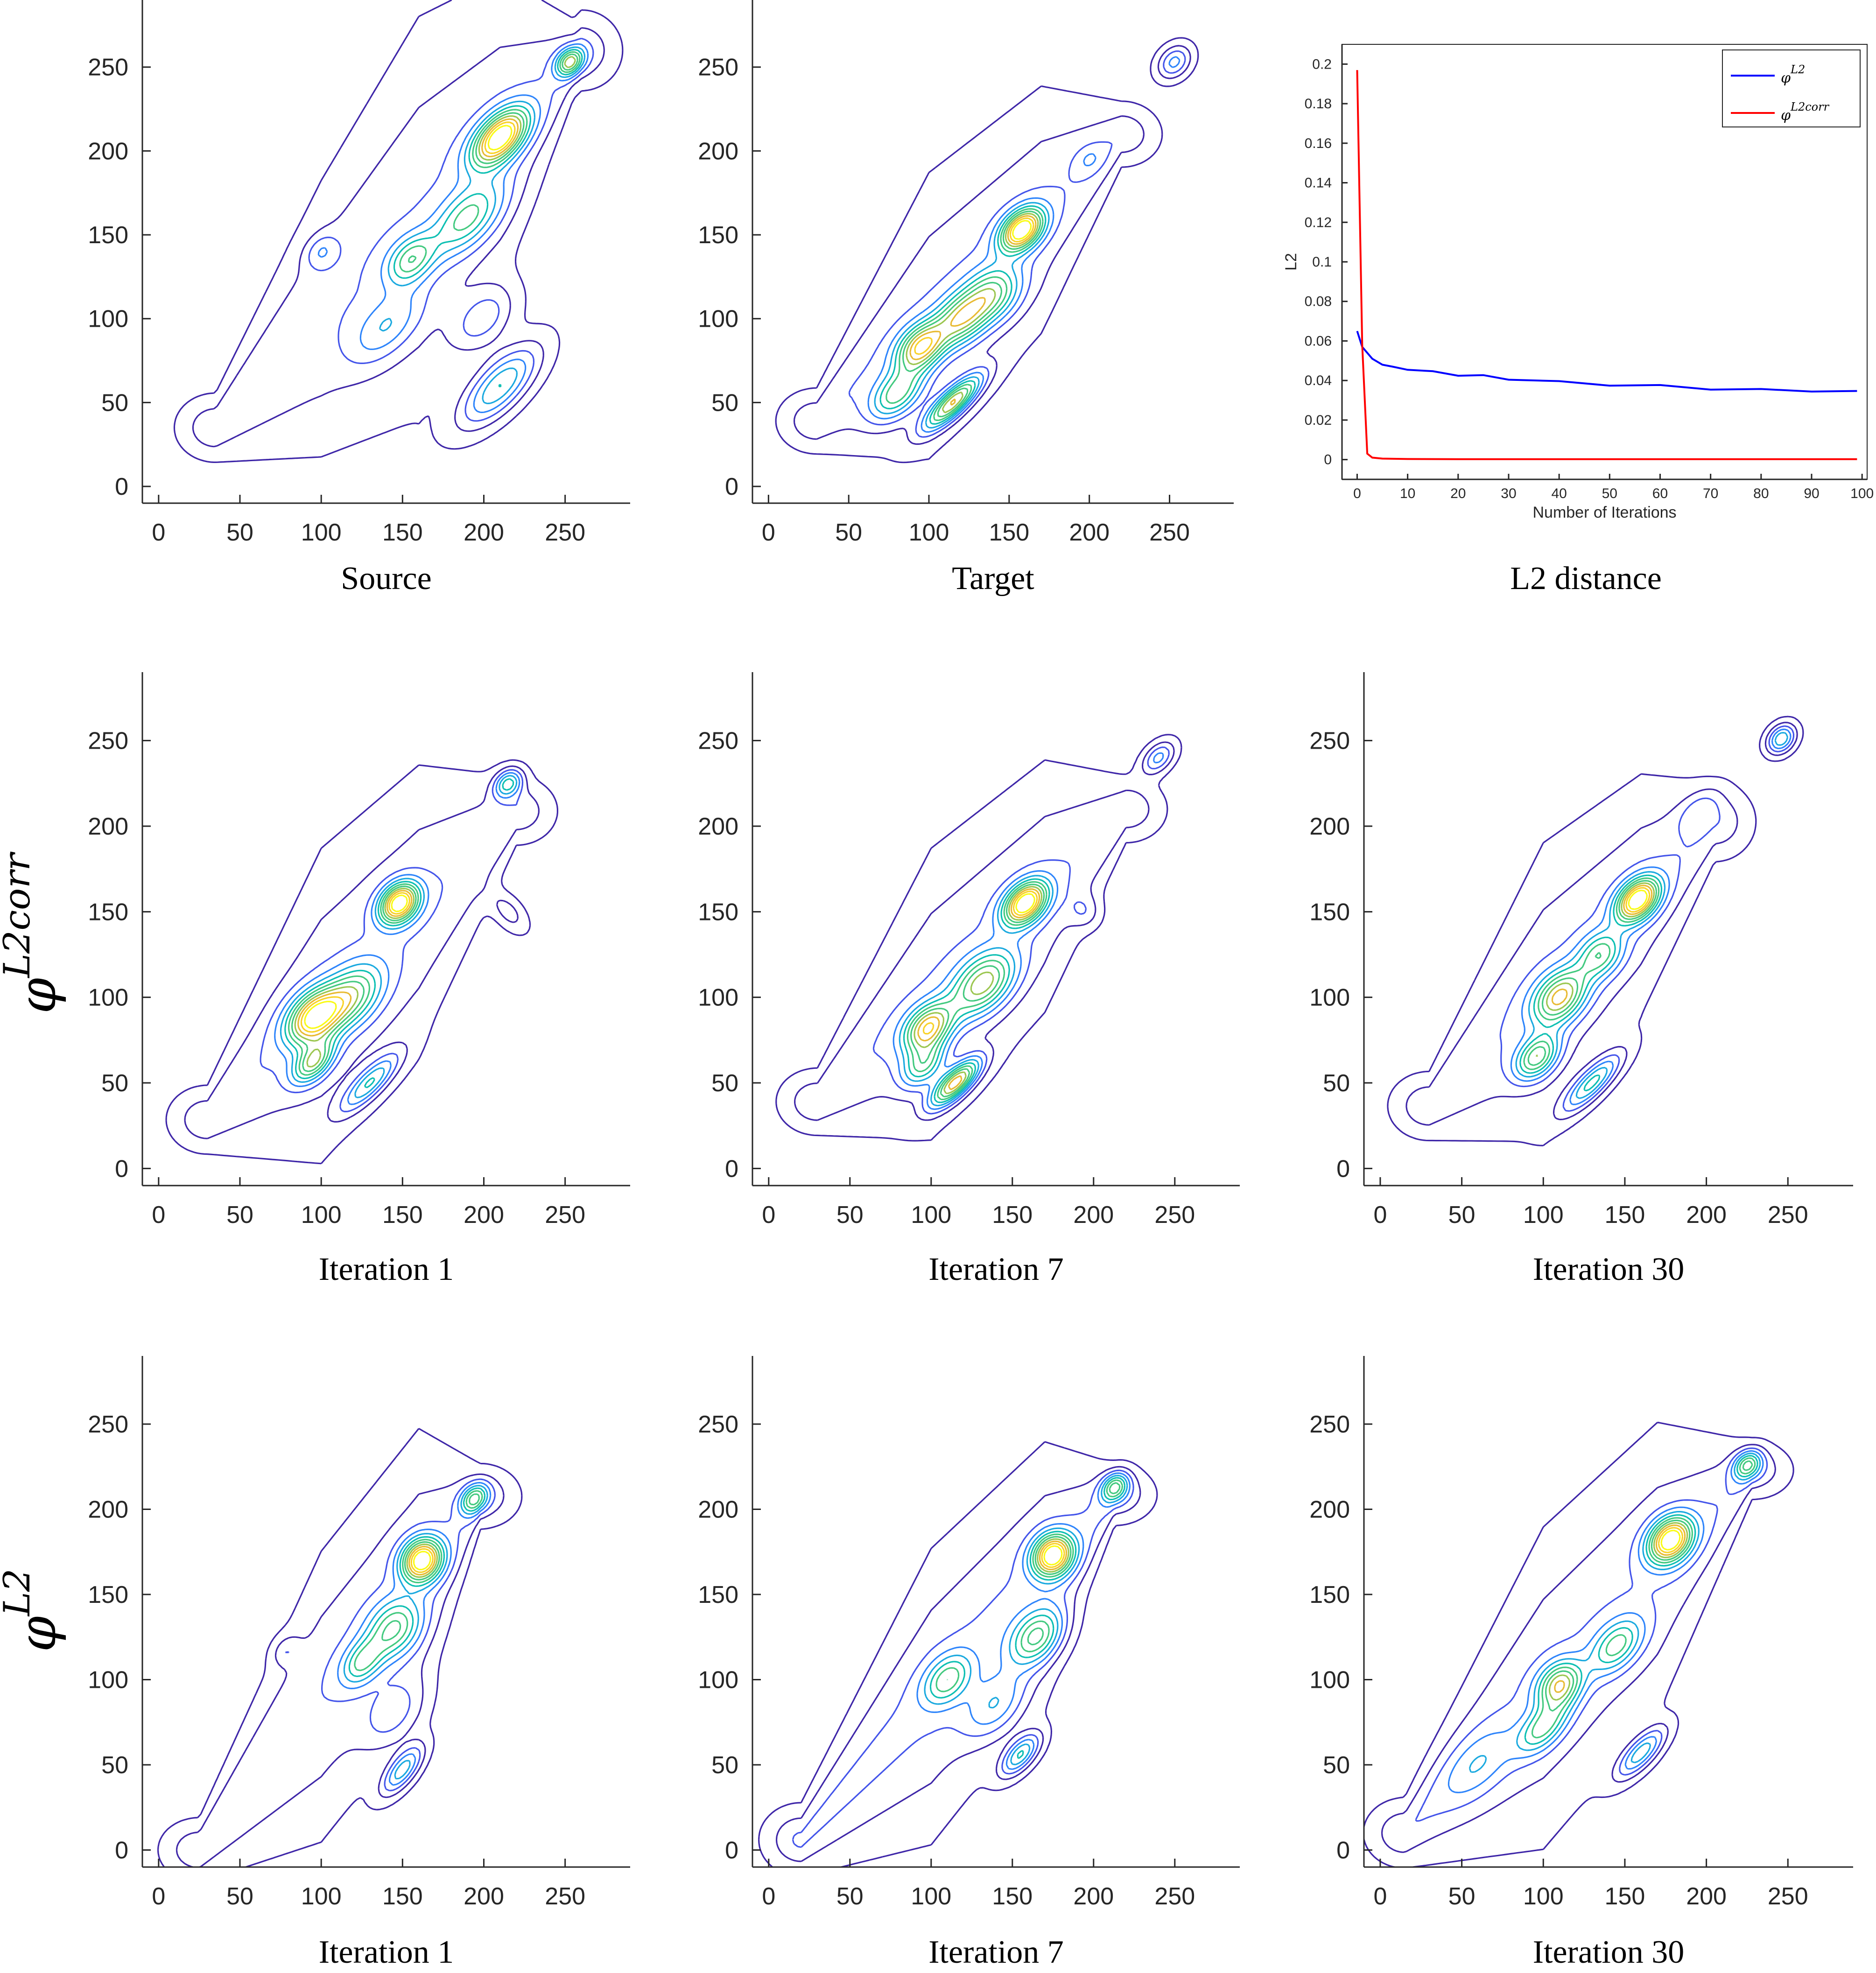 This screenshot has width=1876, height=1973. What do you see at coordinates (1810, 106) in the screenshot?
I see `legend-label-sup: L2corr` at bounding box center [1810, 106].